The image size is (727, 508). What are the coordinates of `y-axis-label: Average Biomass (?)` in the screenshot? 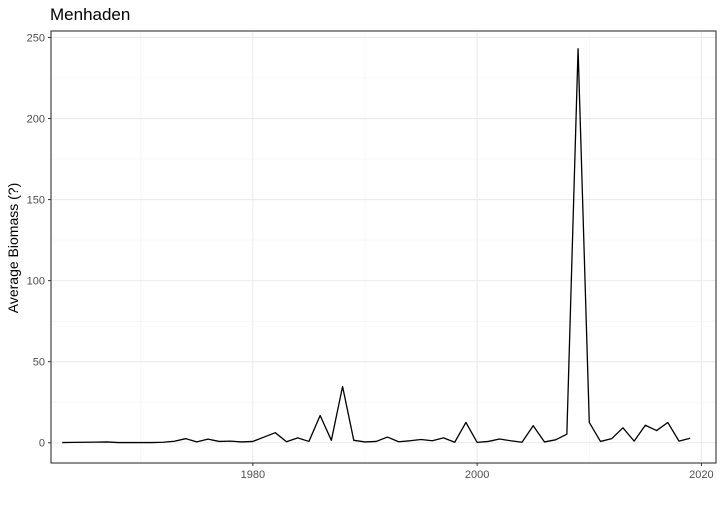 It's located at (13, 248).